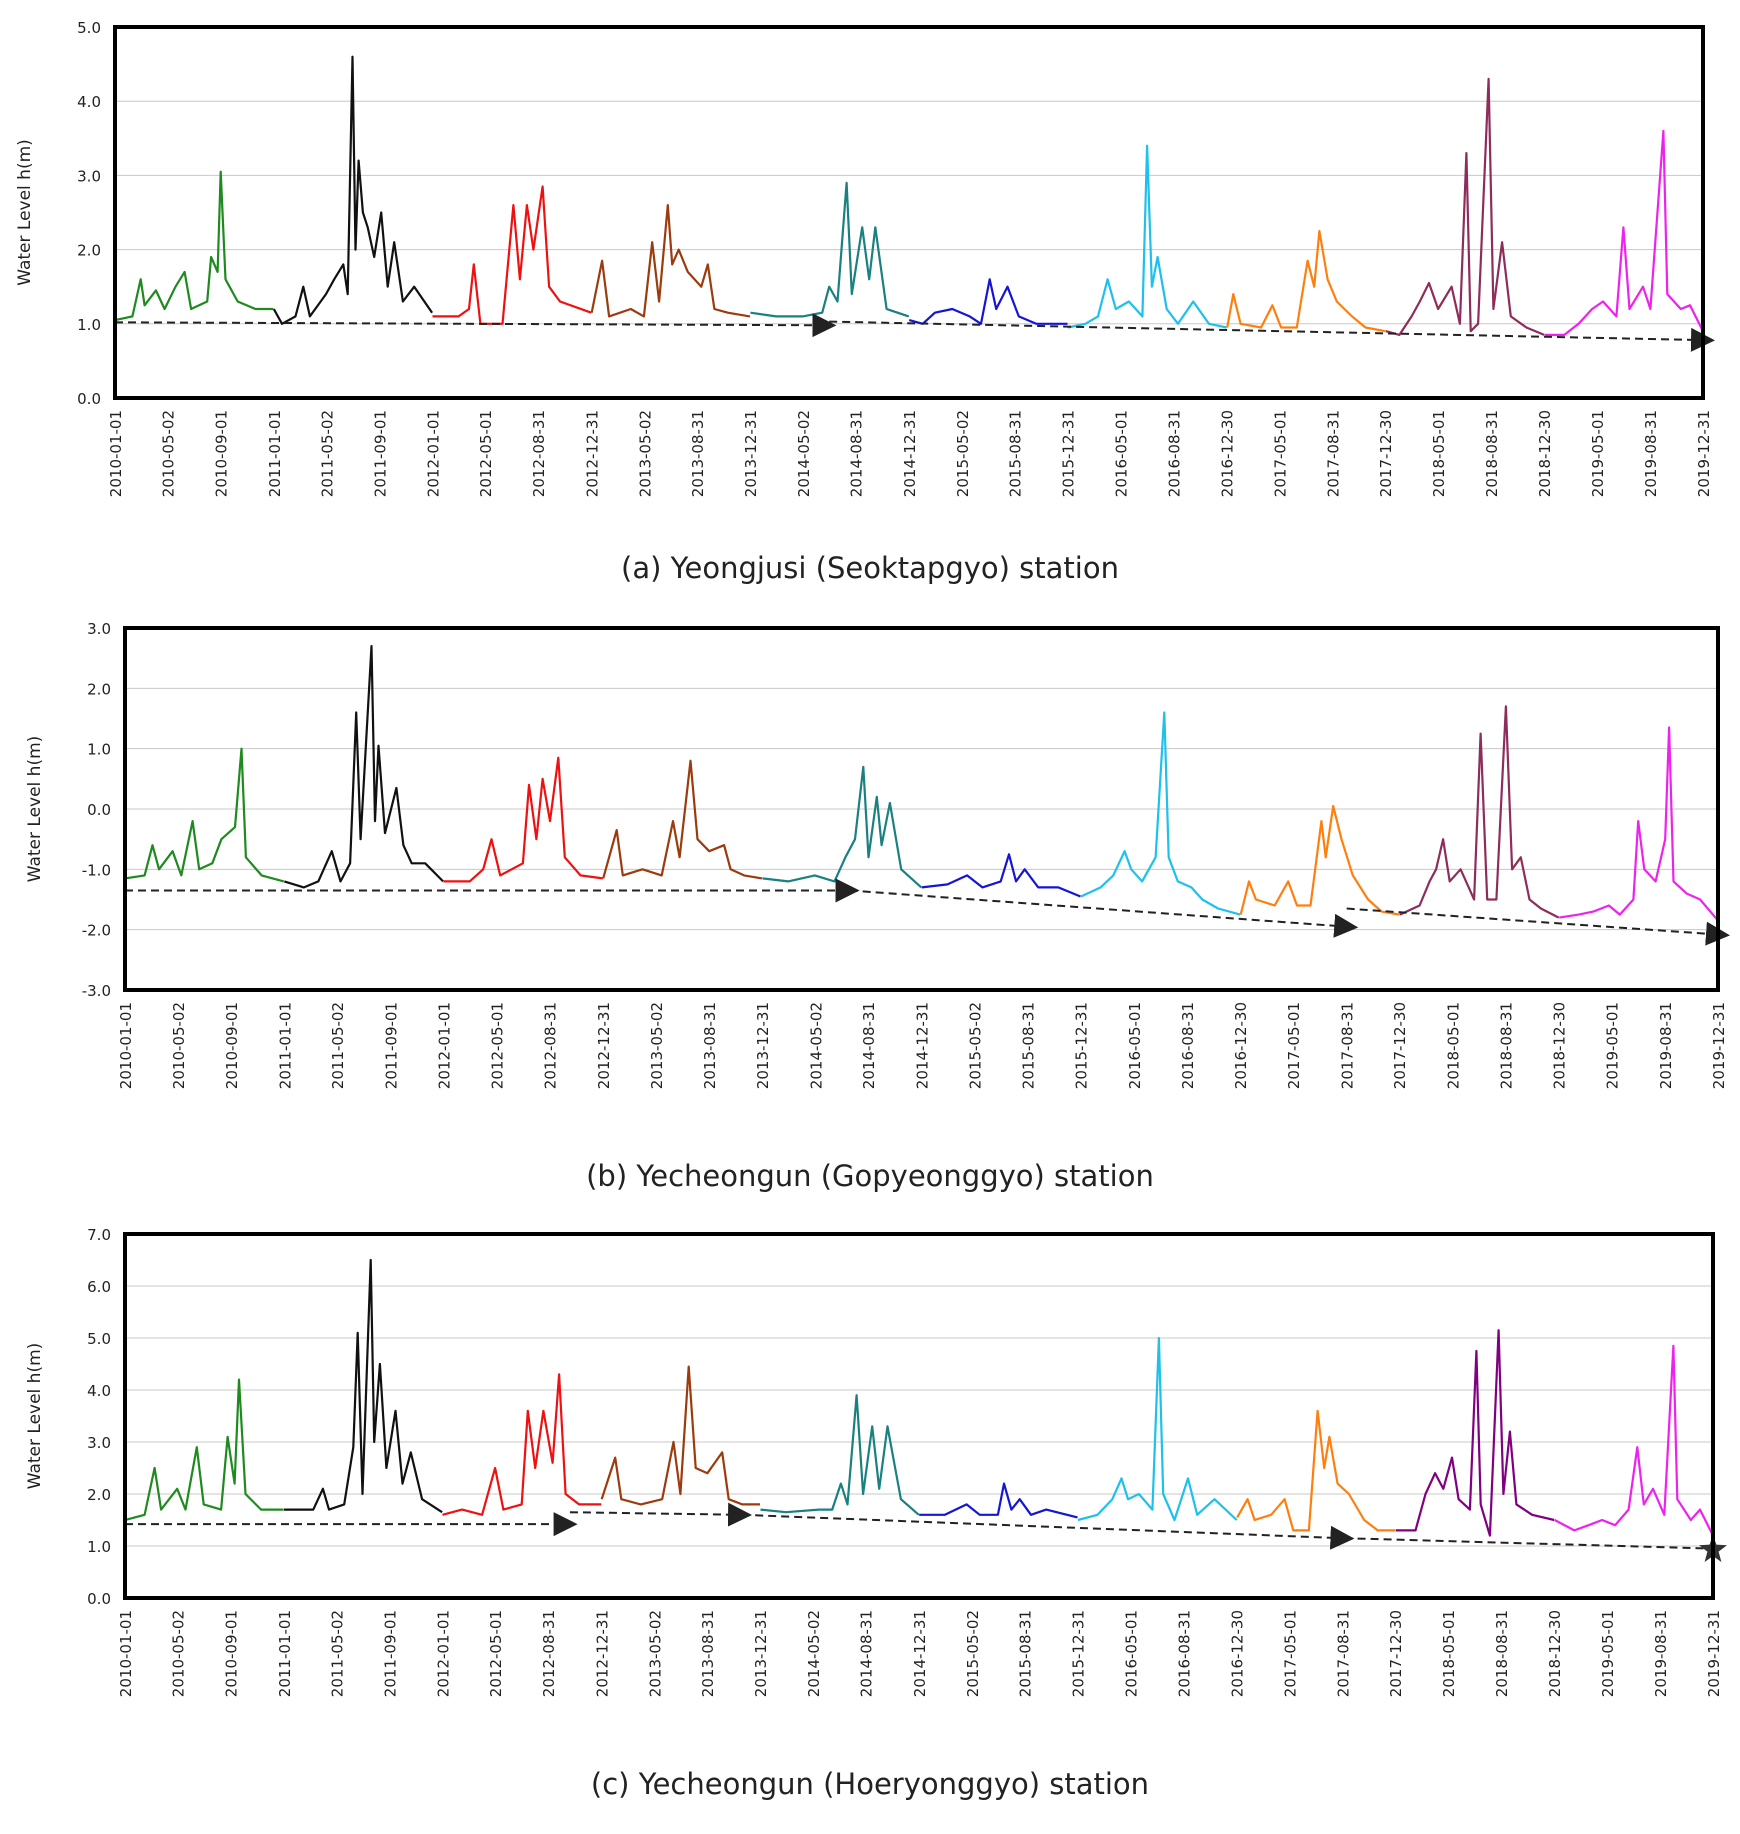 This screenshot has height=1834, width=1740. I want to click on panel-c-baselines, so click(926, 1532).